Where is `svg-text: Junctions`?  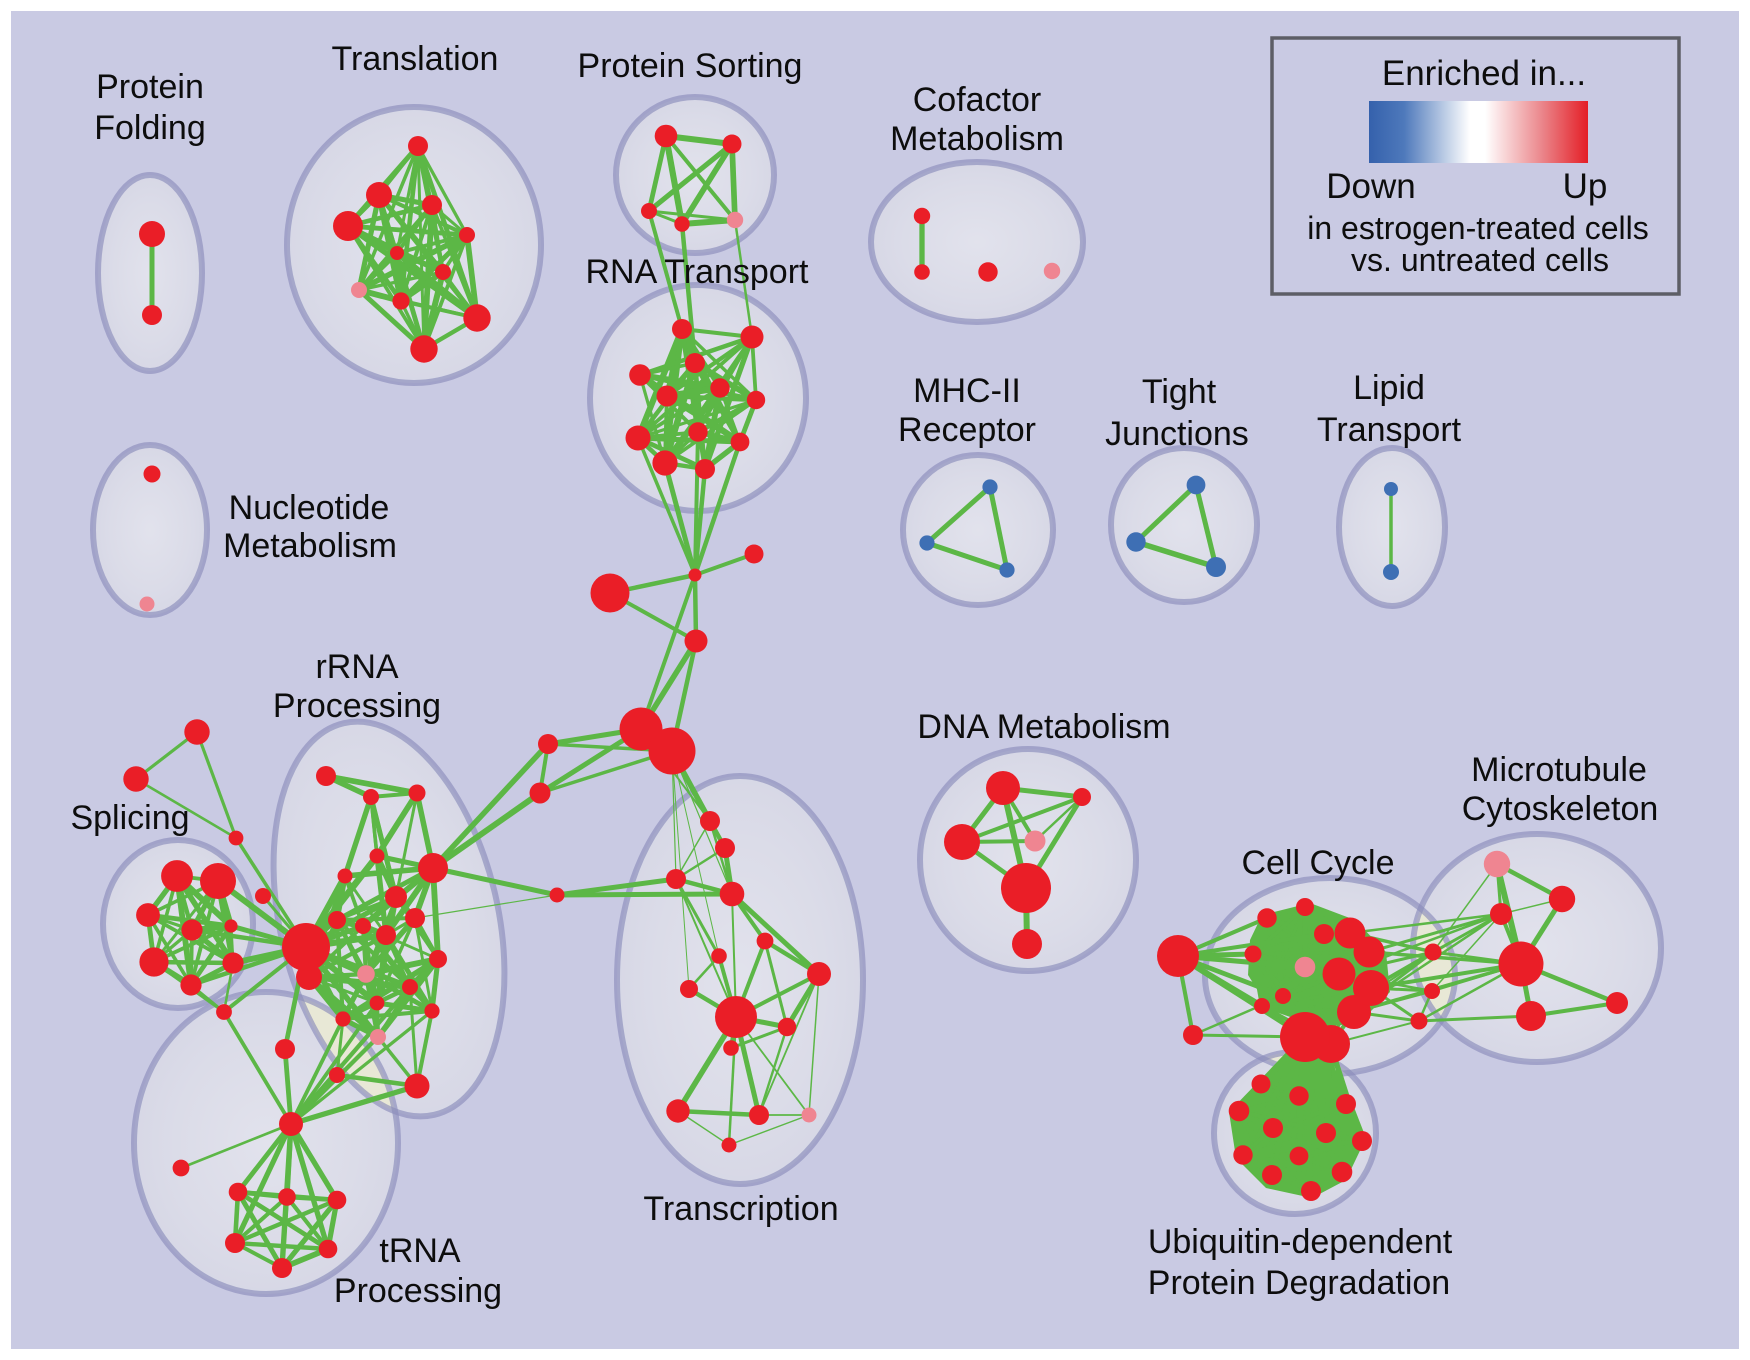
svg-text: Junctions is located at coordinates (1177, 434).